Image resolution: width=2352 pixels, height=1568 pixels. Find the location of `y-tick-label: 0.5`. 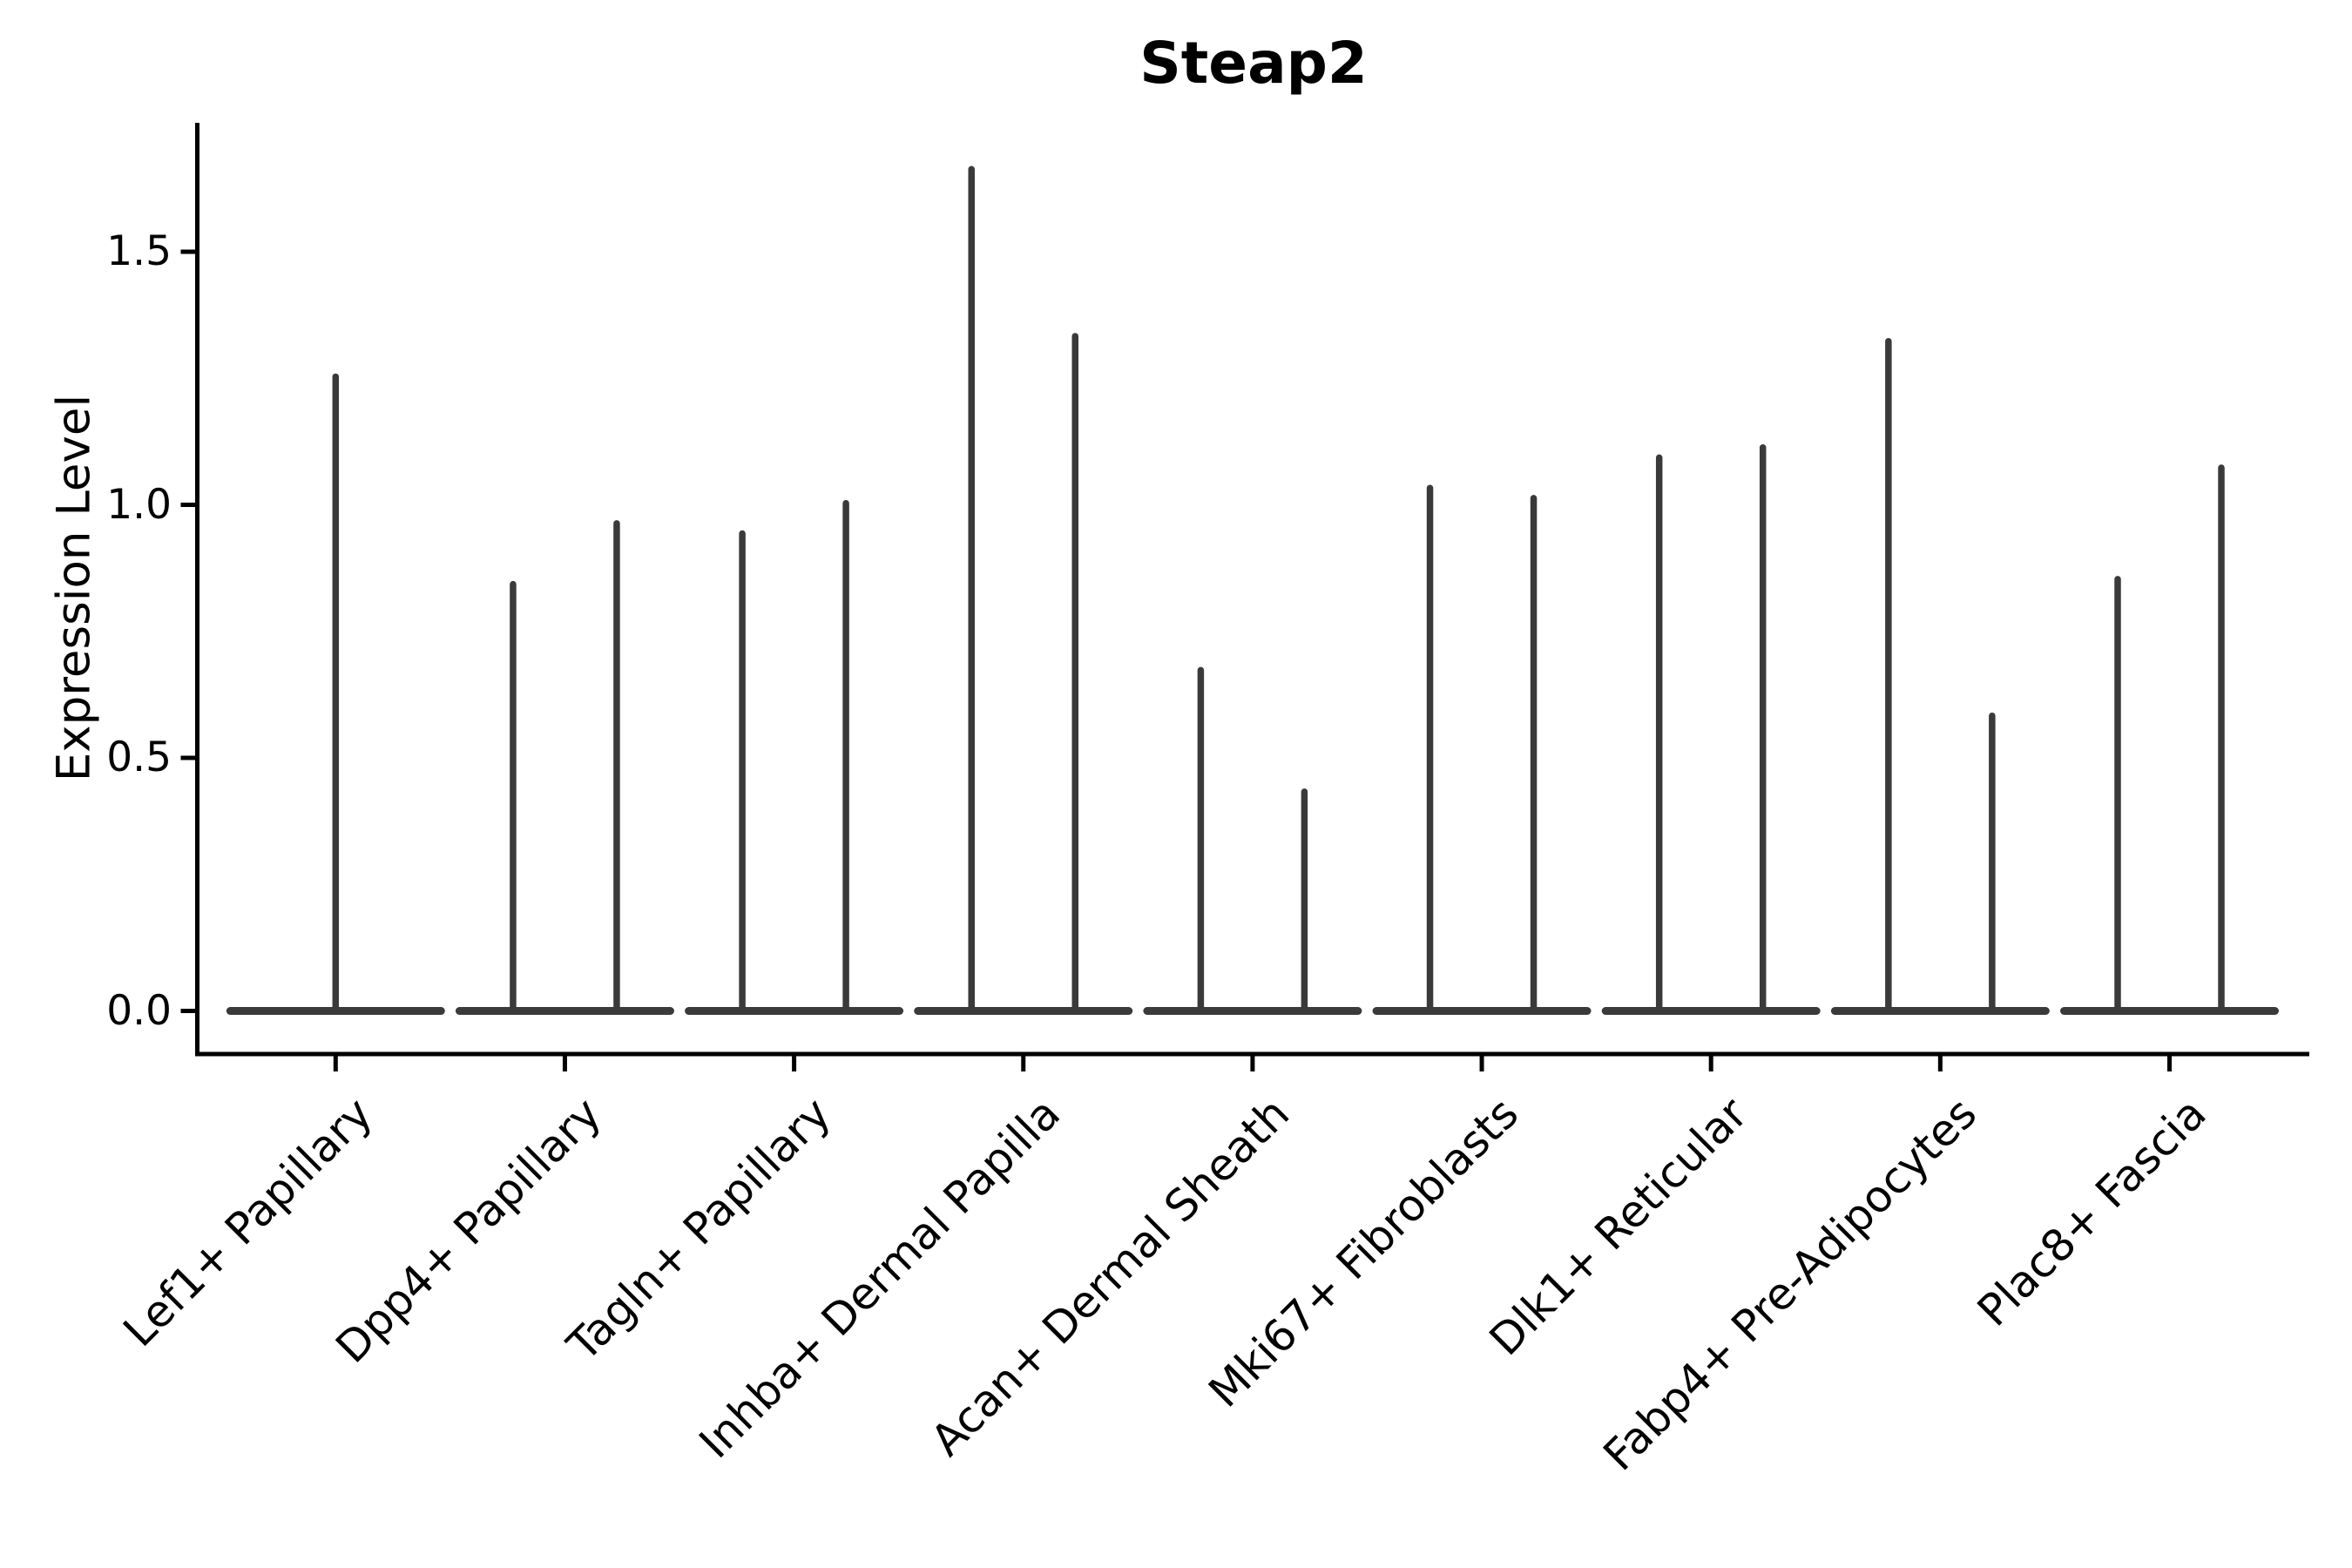

y-tick-label: 0.5 is located at coordinates (139, 757).